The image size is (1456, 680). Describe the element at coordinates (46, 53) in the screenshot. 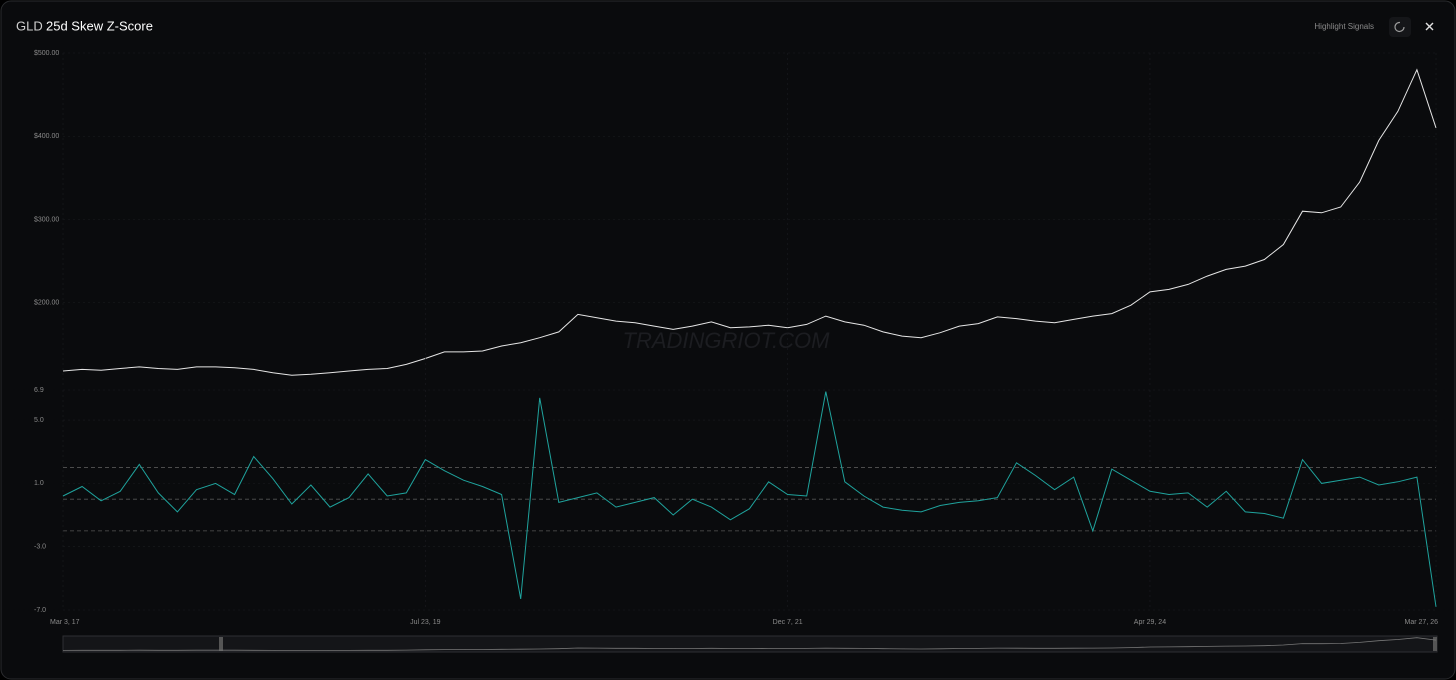

I see `y-tick-label: $500.00` at that location.